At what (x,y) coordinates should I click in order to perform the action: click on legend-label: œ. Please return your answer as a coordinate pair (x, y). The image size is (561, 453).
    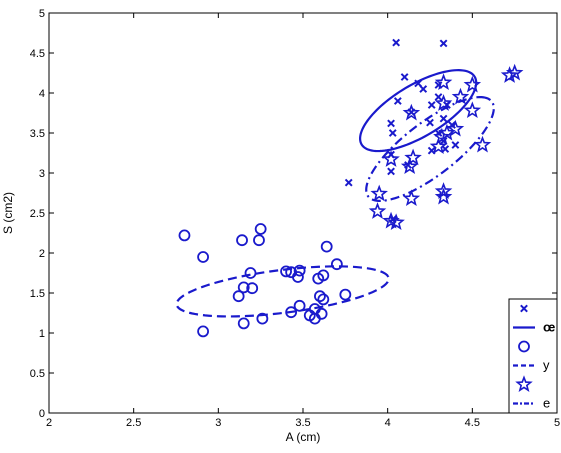
    Looking at the image, I should click on (549, 327).